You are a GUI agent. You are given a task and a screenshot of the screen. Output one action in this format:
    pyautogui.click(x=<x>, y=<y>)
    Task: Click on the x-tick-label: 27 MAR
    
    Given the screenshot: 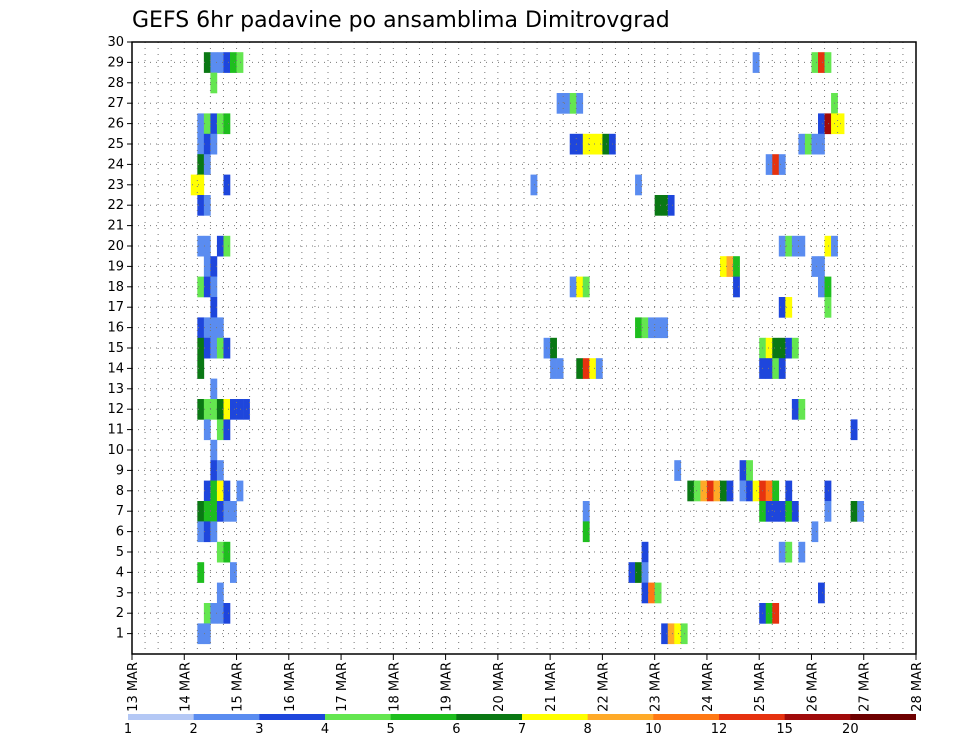 What is the action you would take?
    pyautogui.click(x=865, y=687)
    